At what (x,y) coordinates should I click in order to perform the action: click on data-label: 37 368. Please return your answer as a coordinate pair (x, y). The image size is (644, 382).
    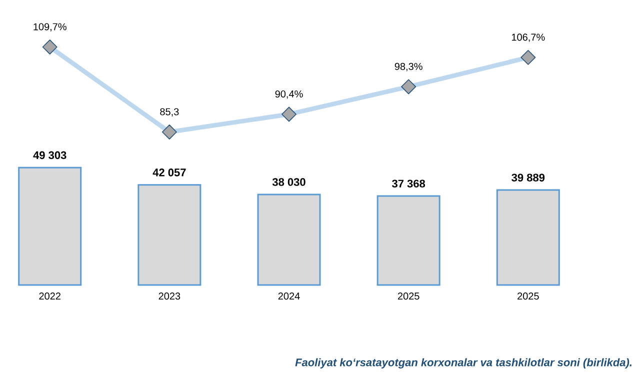
    Looking at the image, I should click on (409, 184).